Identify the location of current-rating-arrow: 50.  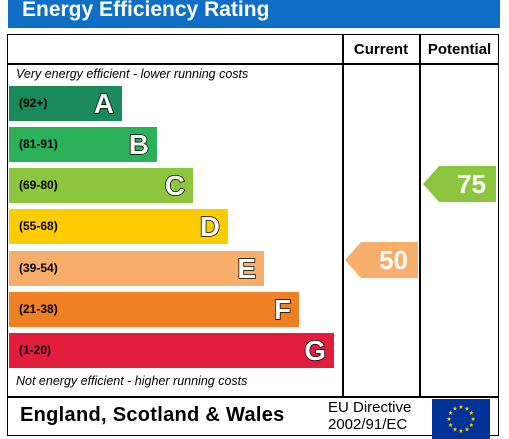
(381, 260).